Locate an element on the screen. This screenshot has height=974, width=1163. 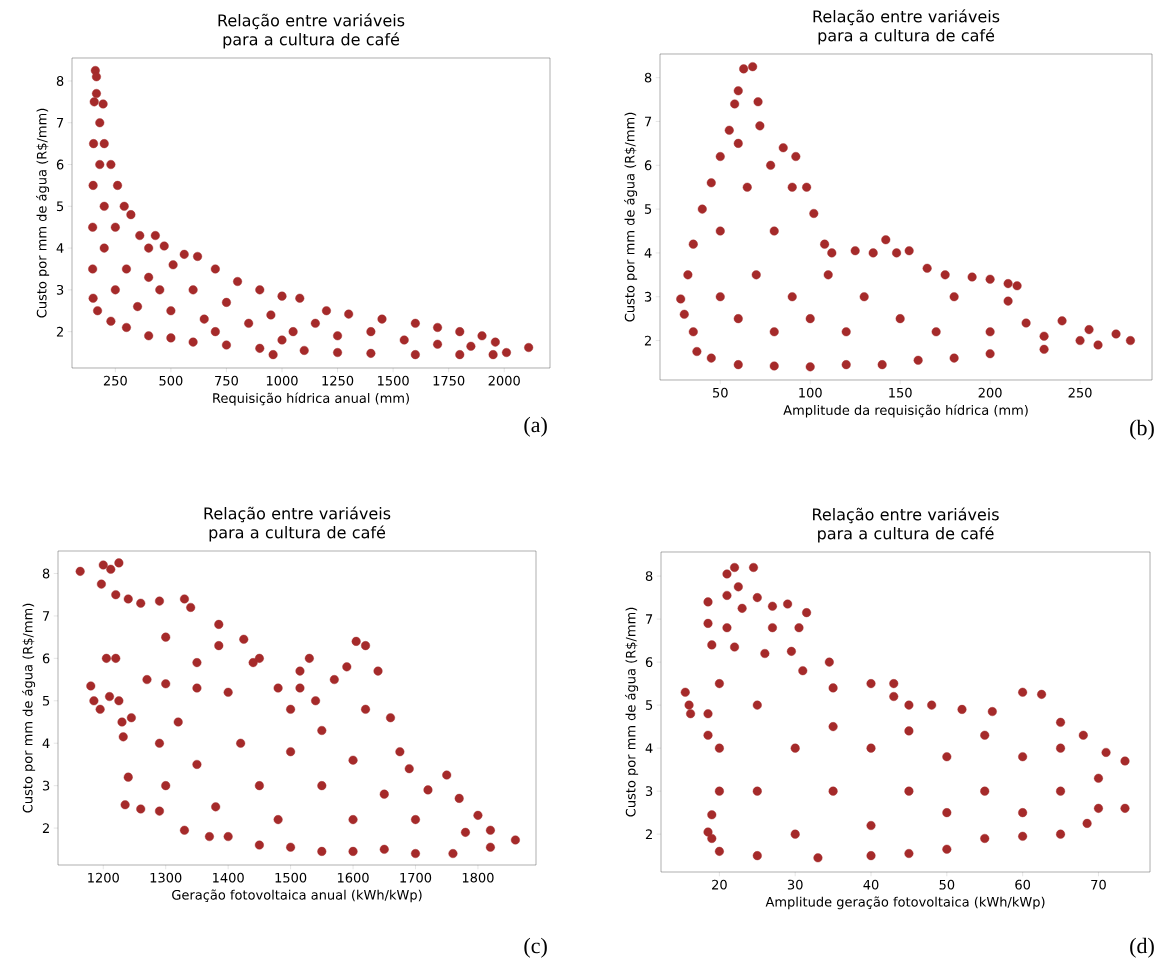
text: (c) is located at coordinates (535, 947).